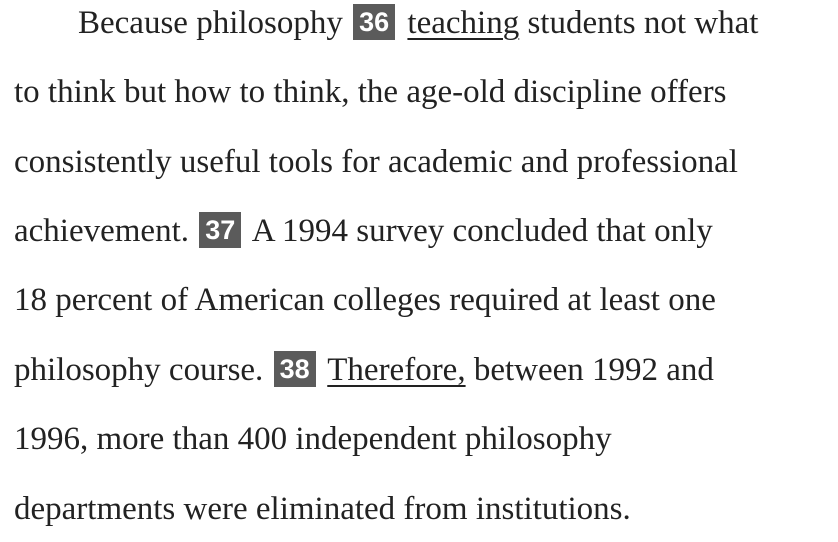 The width and height of the screenshot is (838, 542). What do you see at coordinates (482, 231) in the screenshot?
I see `passage-text: A 1994 survey concluded that only` at bounding box center [482, 231].